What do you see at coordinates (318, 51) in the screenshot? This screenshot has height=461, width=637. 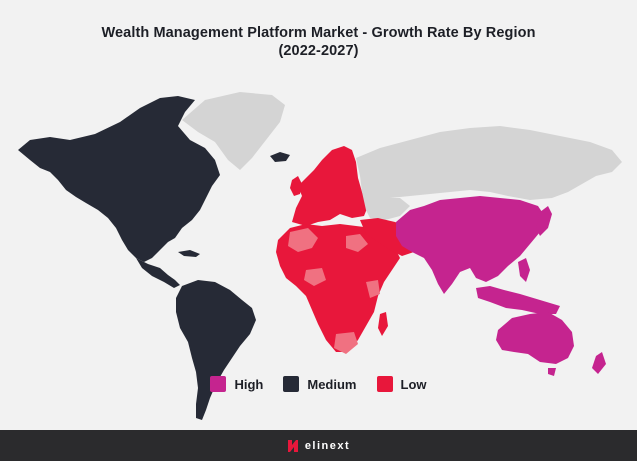 I see `title-line-2: (2022-2027)` at bounding box center [318, 51].